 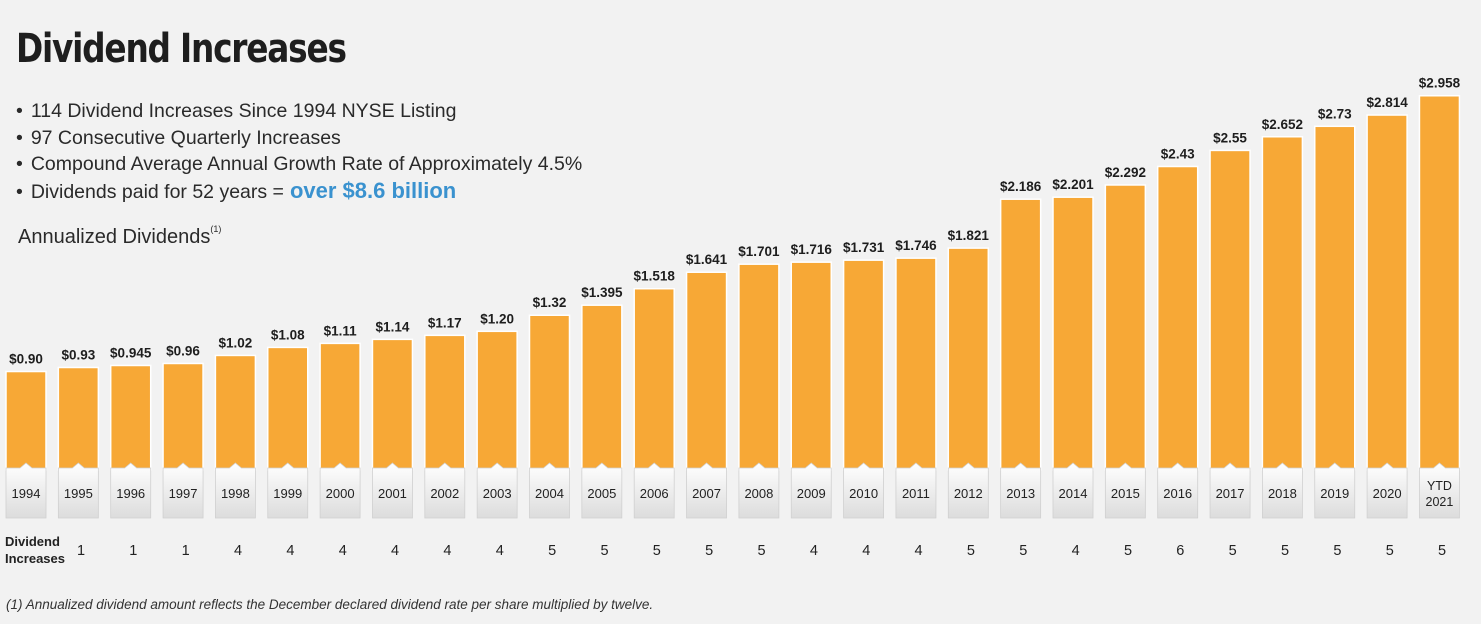 What do you see at coordinates (497, 318) in the screenshot?
I see `bar-value-label: $1.20` at bounding box center [497, 318].